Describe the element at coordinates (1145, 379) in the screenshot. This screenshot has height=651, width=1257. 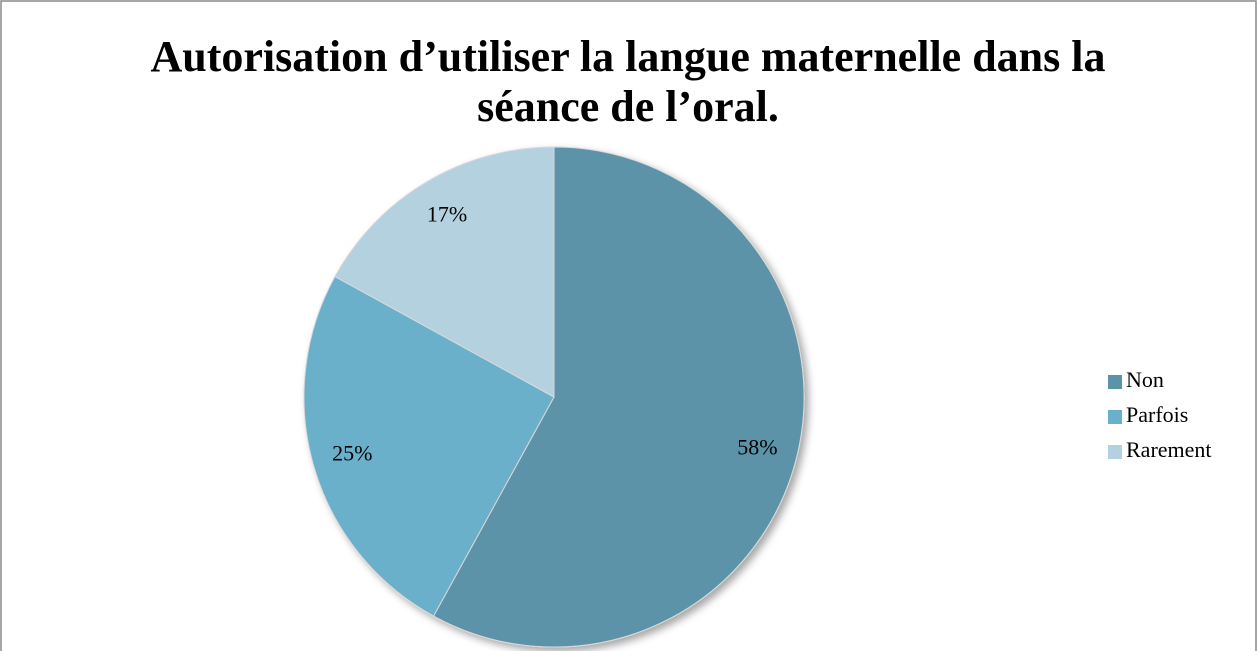
I see `legend-label: Non` at that location.